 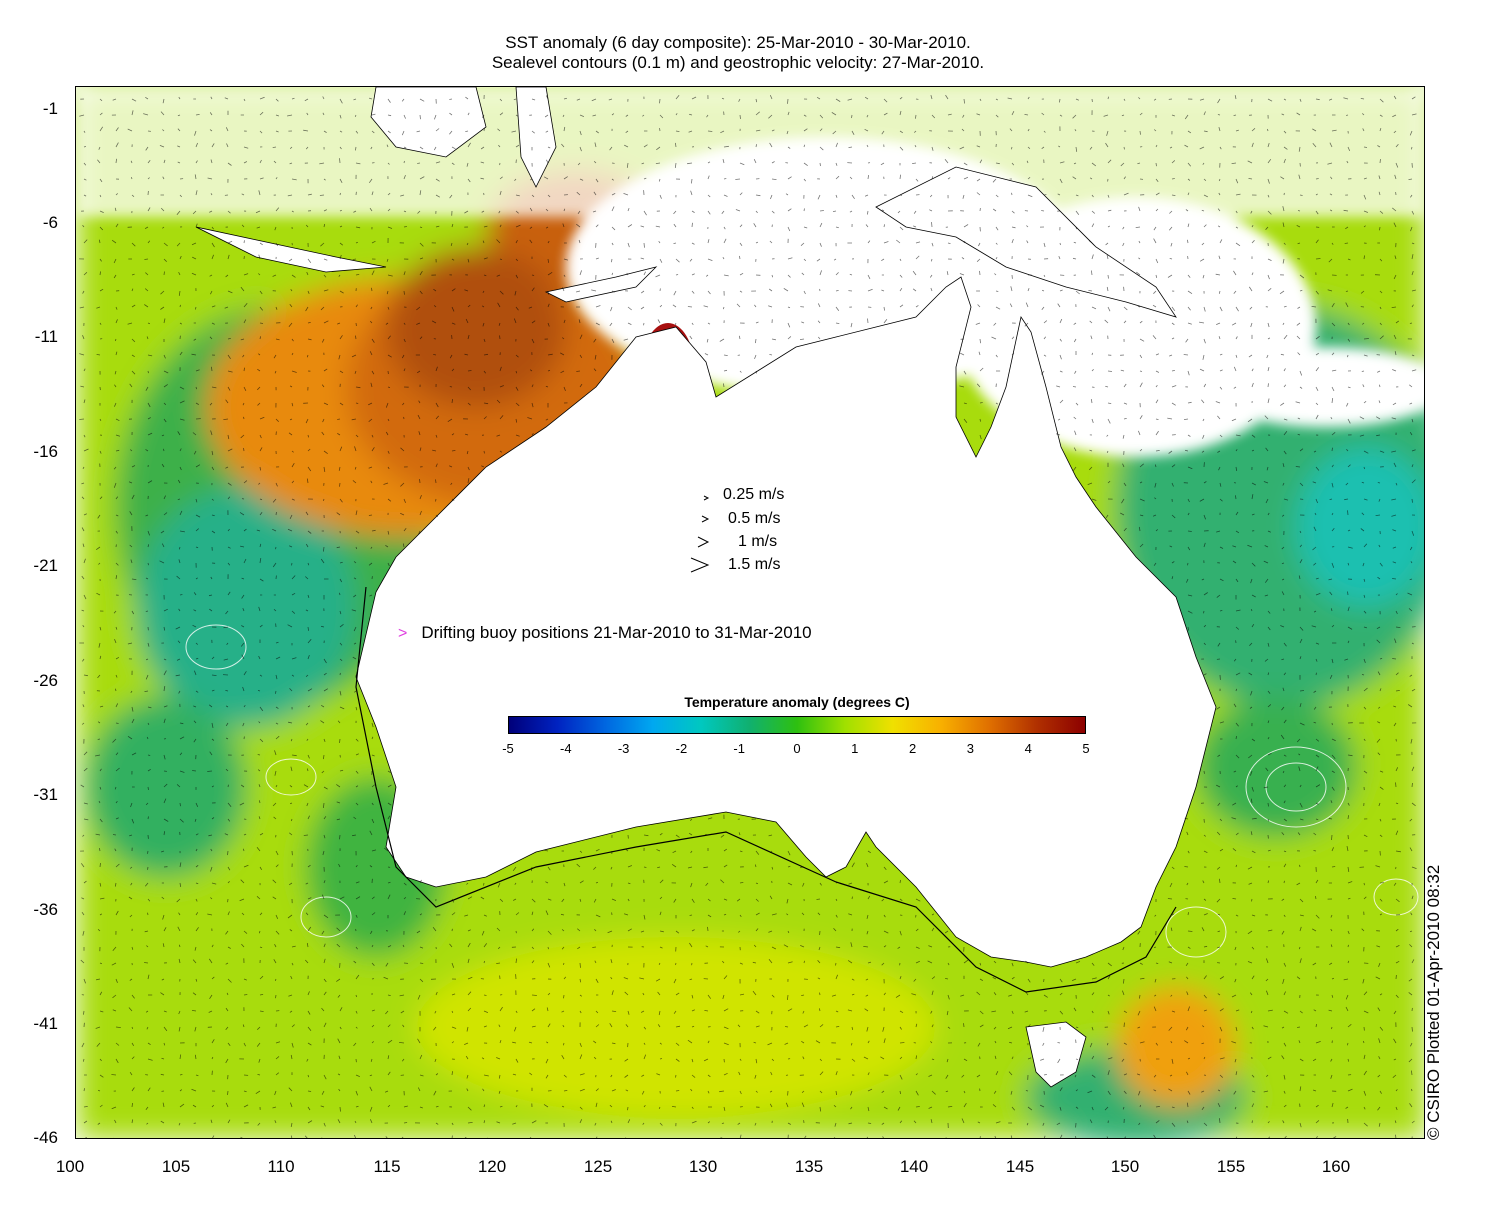 I want to click on colorbar-tick-label: -1, so click(x=739, y=748).